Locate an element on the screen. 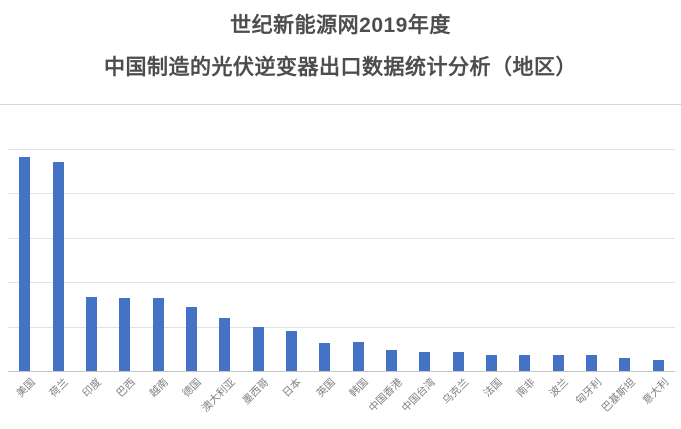 The width and height of the screenshot is (681, 429). x-axis-label: 法国 is located at coordinates (493, 388).